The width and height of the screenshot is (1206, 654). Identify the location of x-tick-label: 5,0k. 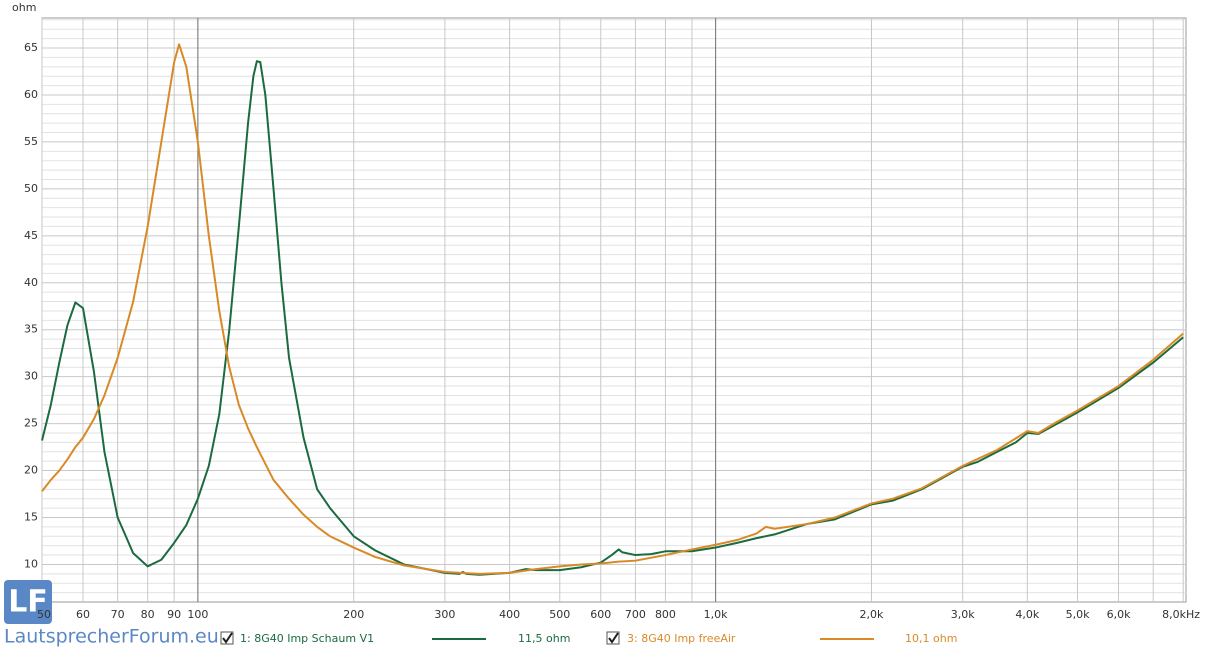
(1078, 614).